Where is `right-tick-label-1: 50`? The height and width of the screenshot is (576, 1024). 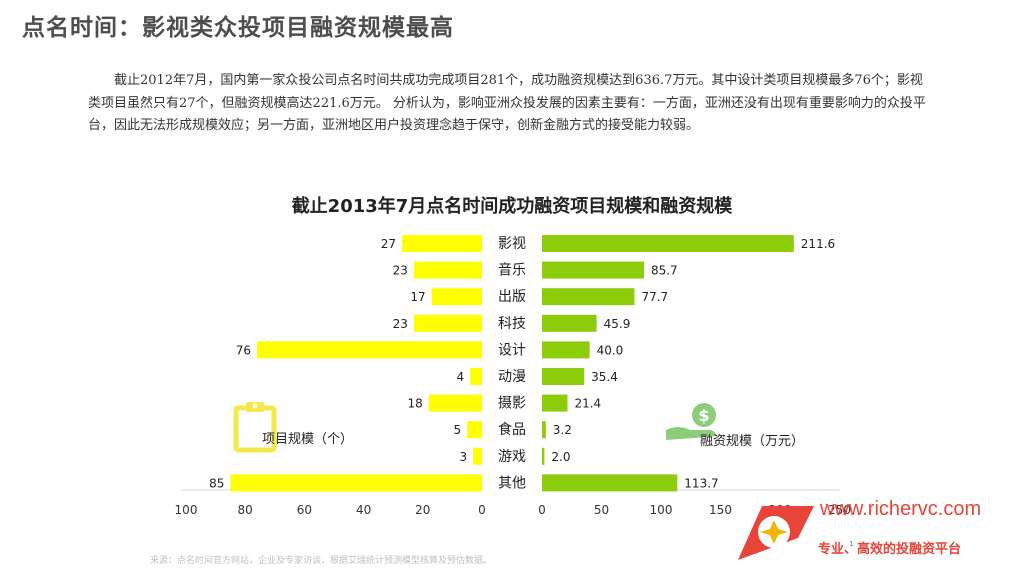
right-tick-label-1: 50 is located at coordinates (601, 510).